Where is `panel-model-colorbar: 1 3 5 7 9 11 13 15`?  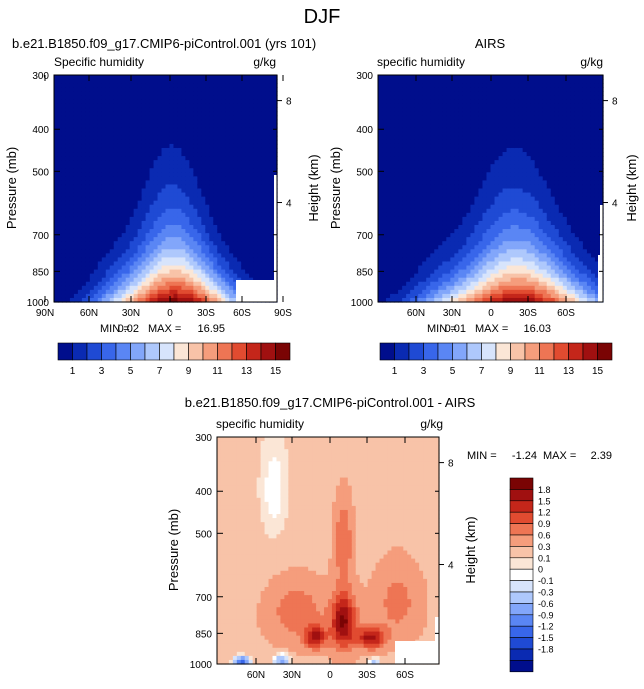
panel-model-colorbar: 1 3 5 7 9 11 13 15 is located at coordinates (174, 359).